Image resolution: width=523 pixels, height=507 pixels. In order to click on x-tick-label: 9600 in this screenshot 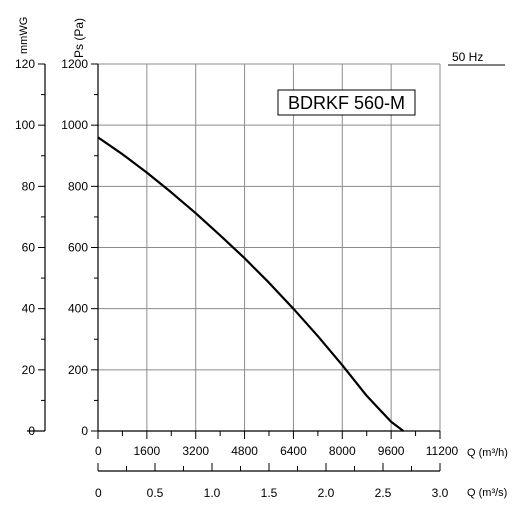, I will do `click(391, 451)`.